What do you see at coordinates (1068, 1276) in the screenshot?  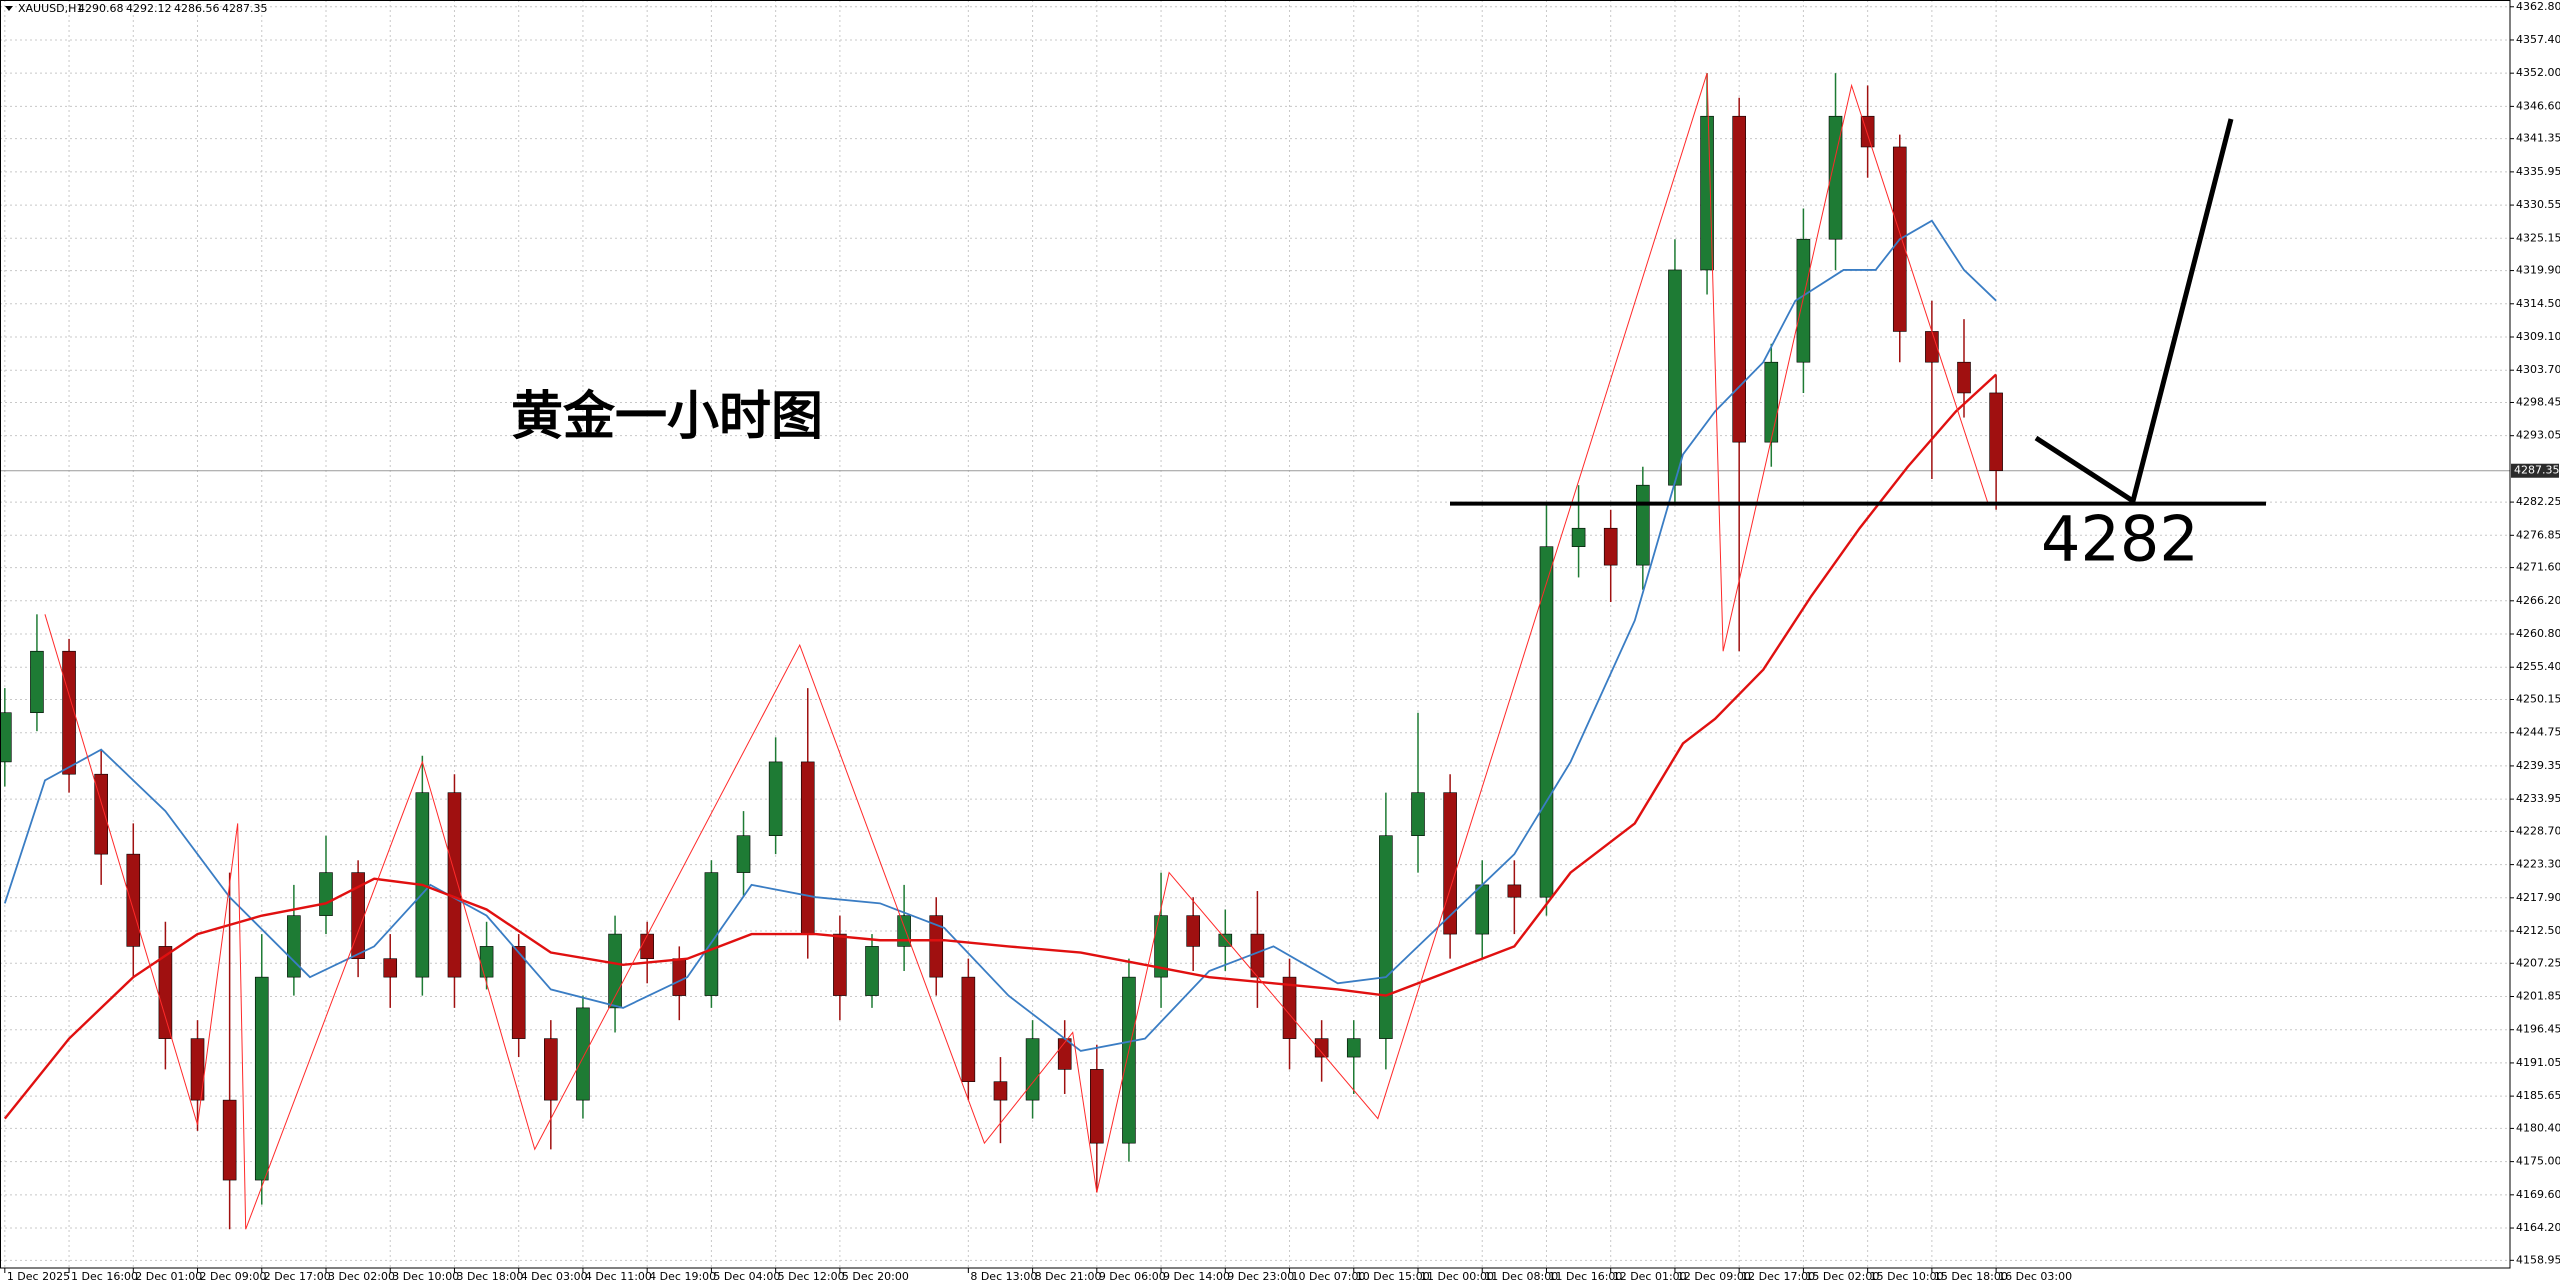 I see `x-tick-label: 8 Dec 21:00` at bounding box center [1068, 1276].